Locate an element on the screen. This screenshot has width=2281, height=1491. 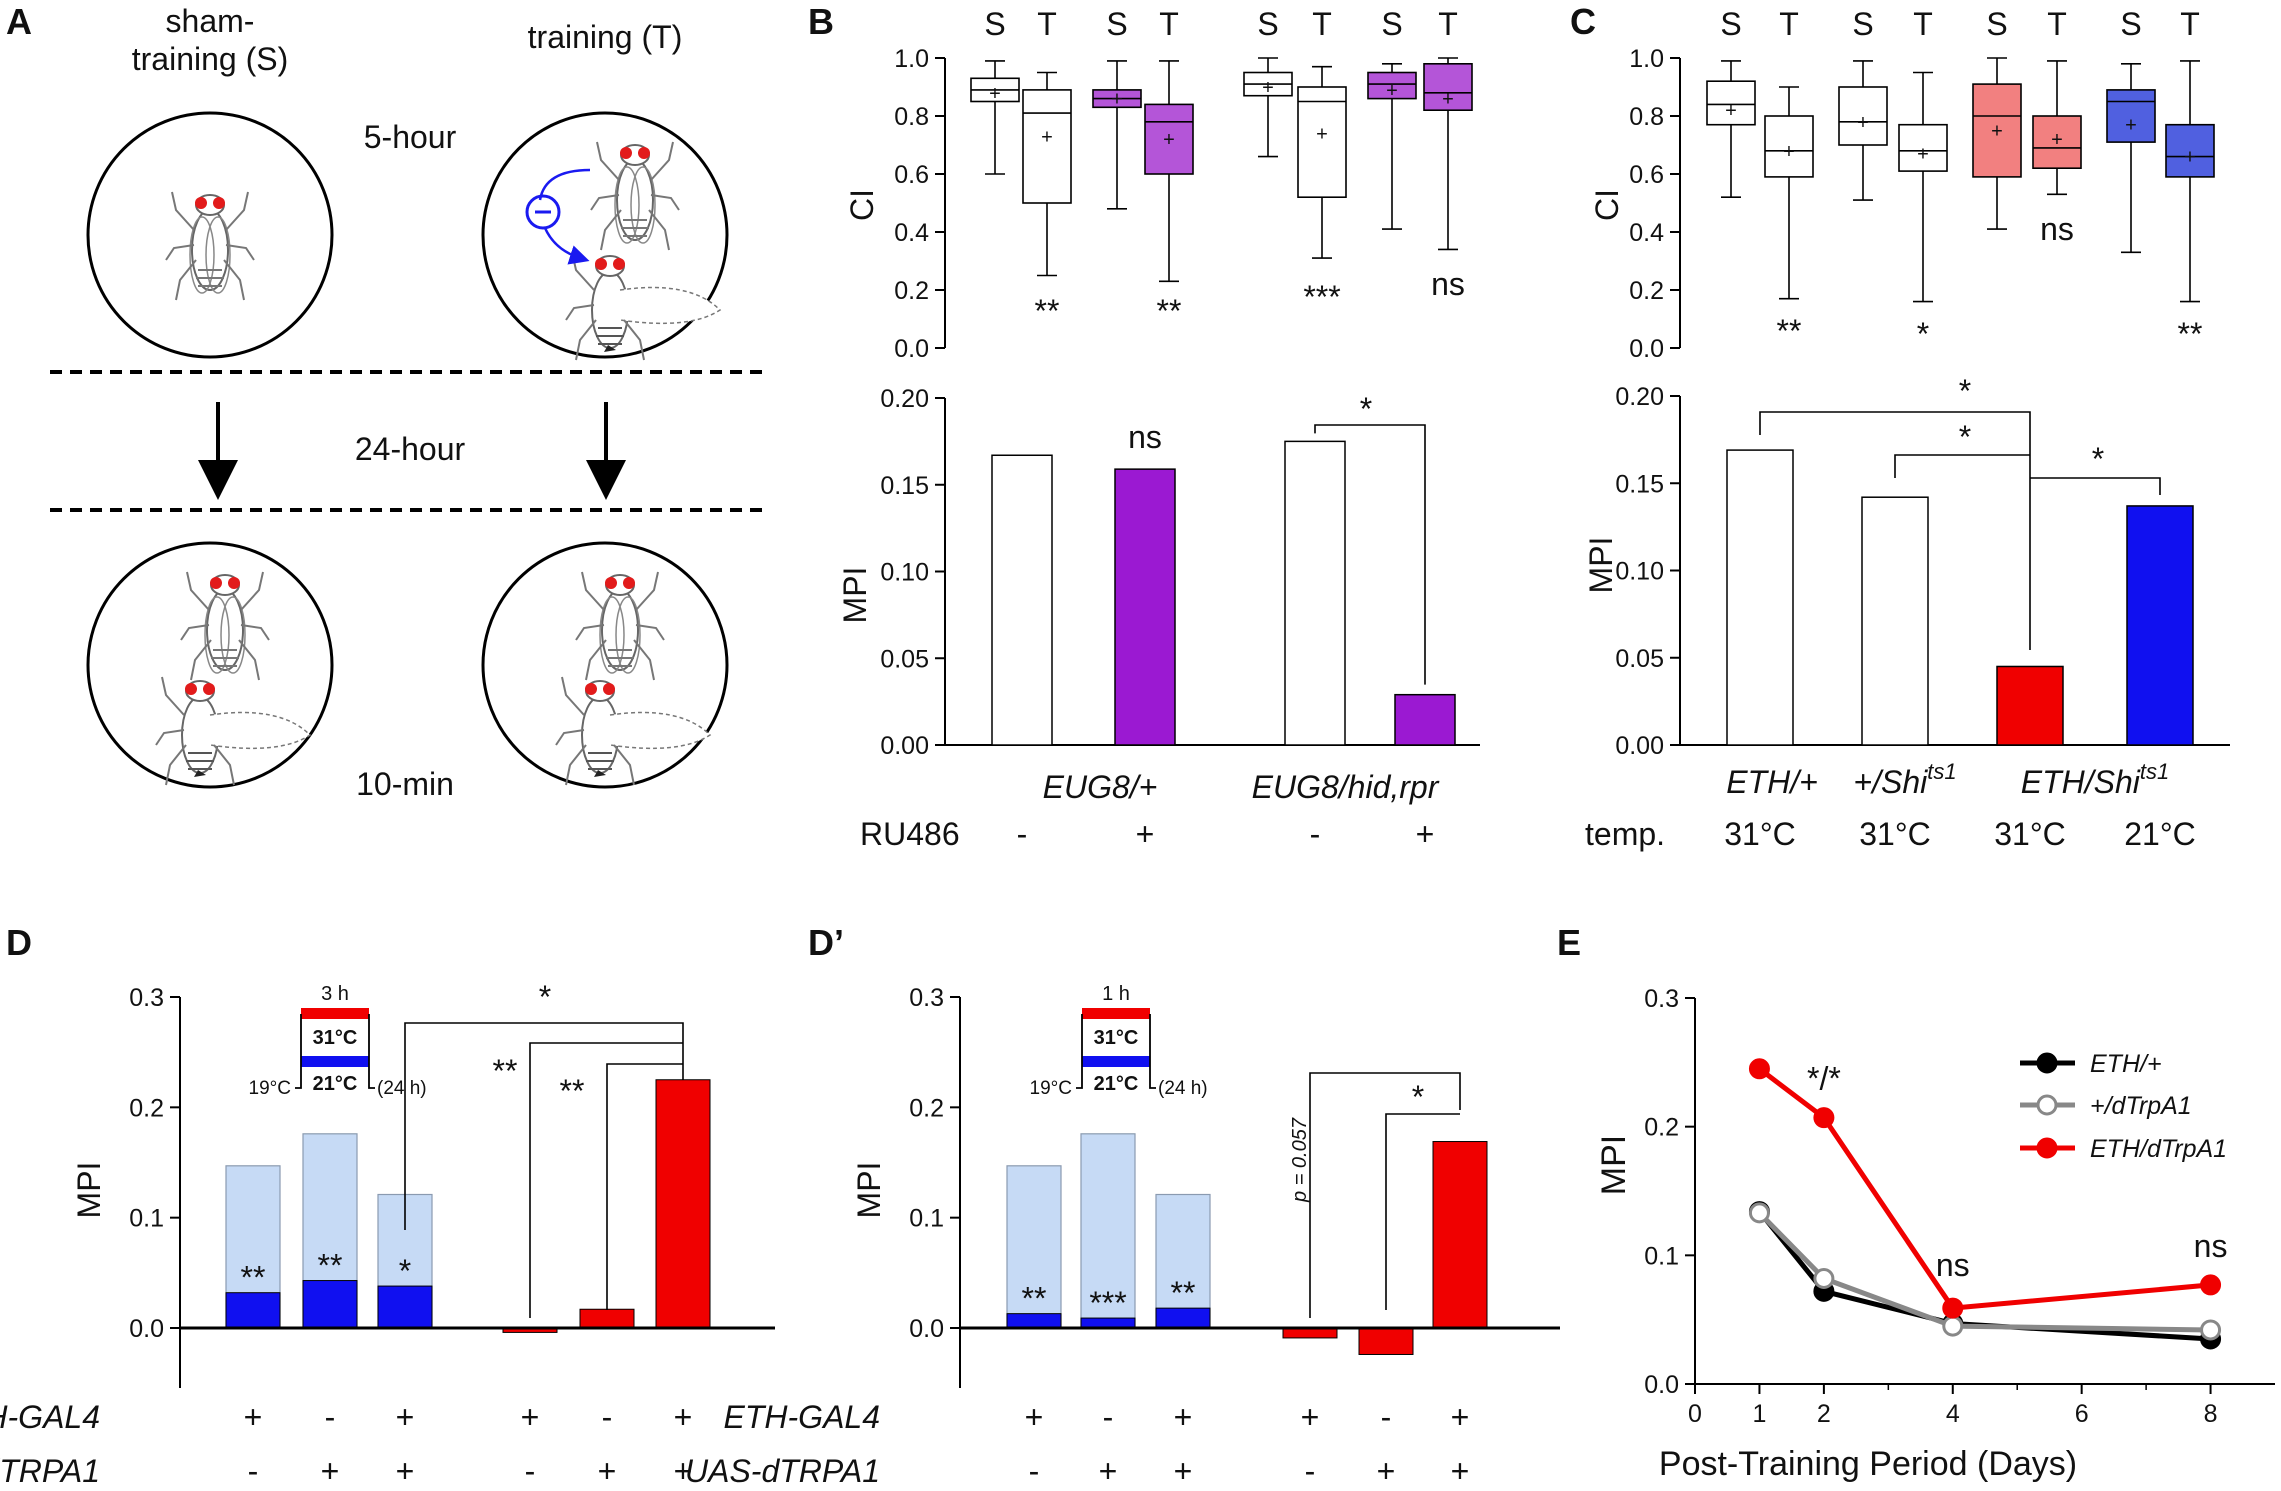
panel-b-mpi-y-tick-label: 0.00 is located at coordinates (904, 746).